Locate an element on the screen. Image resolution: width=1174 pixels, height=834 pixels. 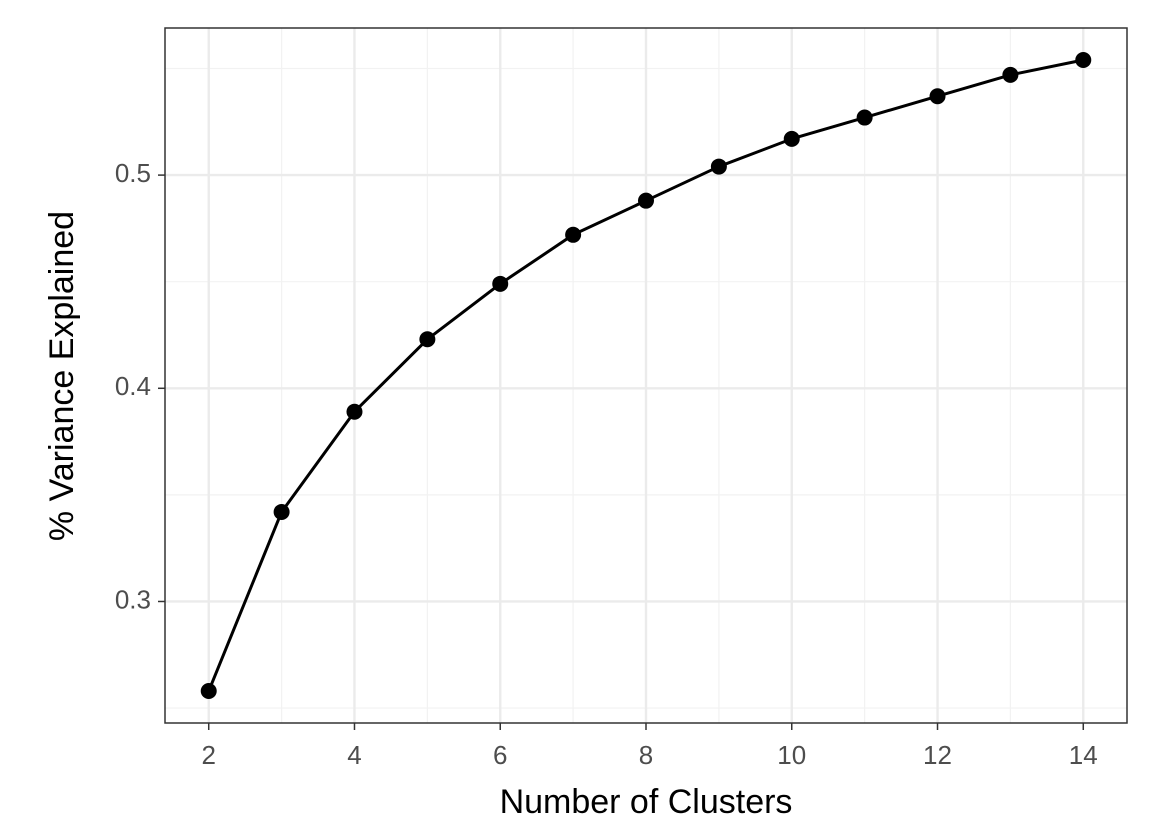
x-axis-title: Number of Clusters is located at coordinates (646, 802).